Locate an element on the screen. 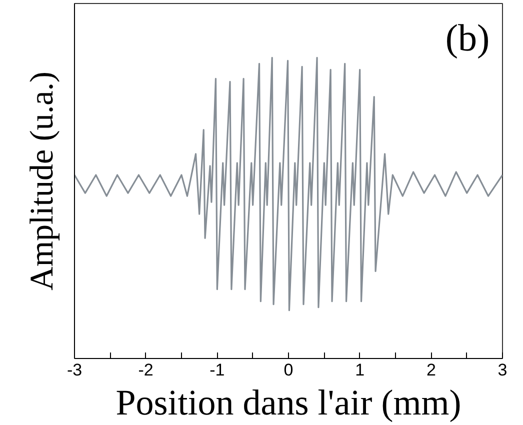 This screenshot has width=523, height=425. annotation: (b) is located at coordinates (467, 39).